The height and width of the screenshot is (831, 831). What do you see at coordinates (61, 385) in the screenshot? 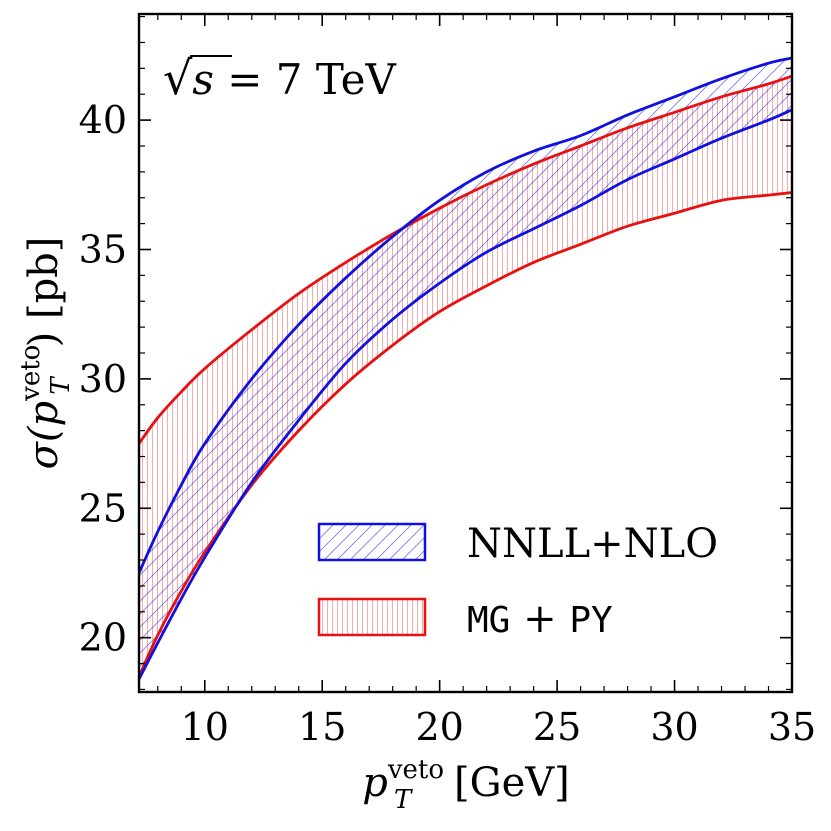
I see `y-label-sub: T` at bounding box center [61, 385].